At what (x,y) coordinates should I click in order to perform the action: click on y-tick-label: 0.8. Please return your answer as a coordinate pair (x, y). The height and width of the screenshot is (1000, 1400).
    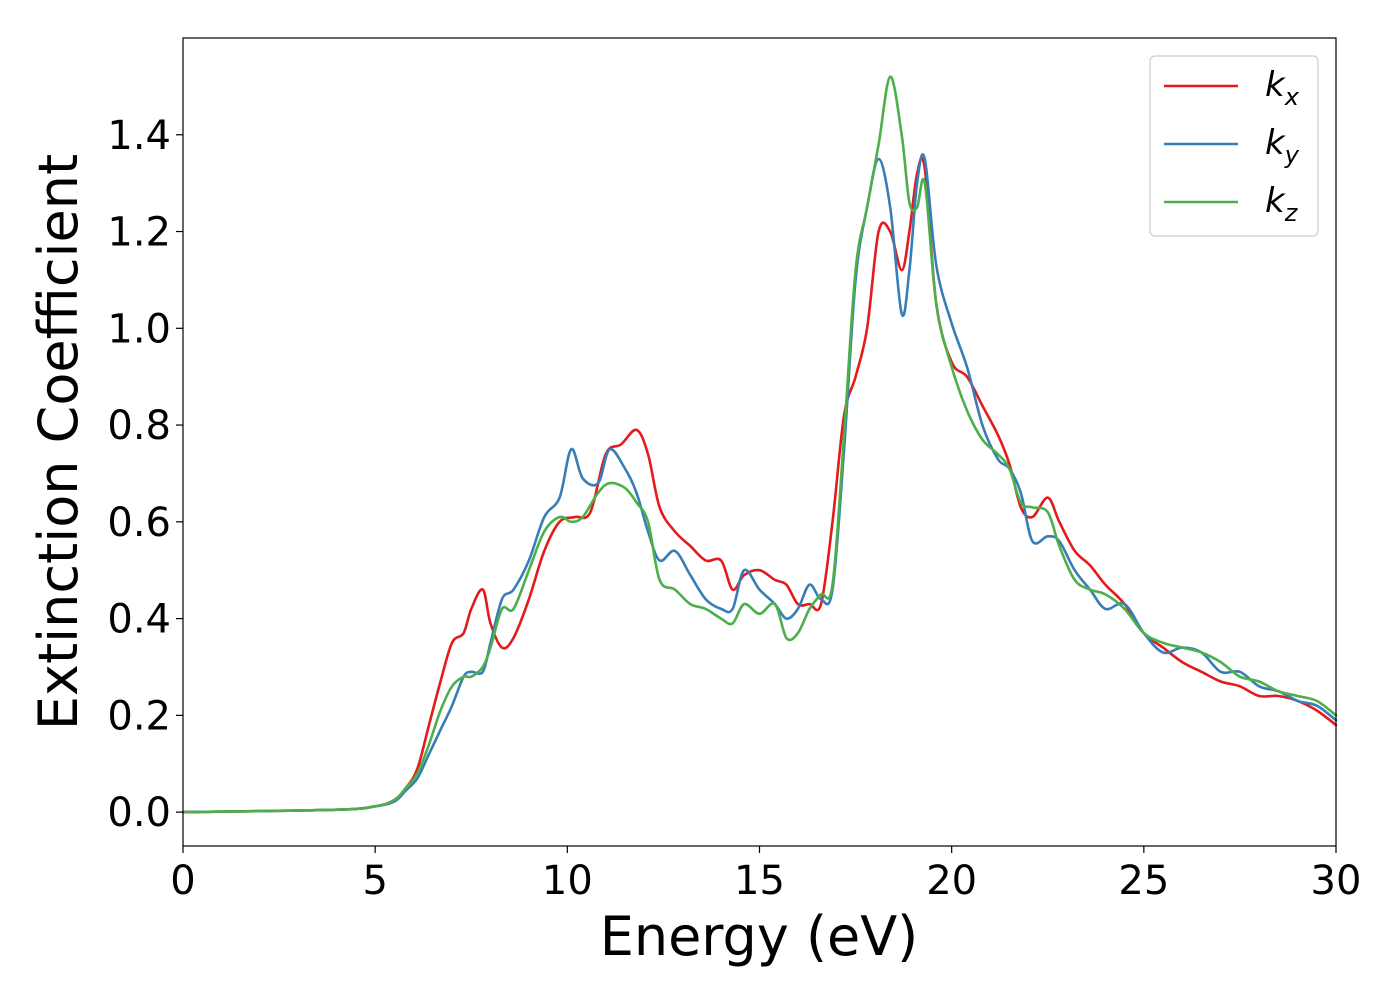
    Looking at the image, I should click on (139, 426).